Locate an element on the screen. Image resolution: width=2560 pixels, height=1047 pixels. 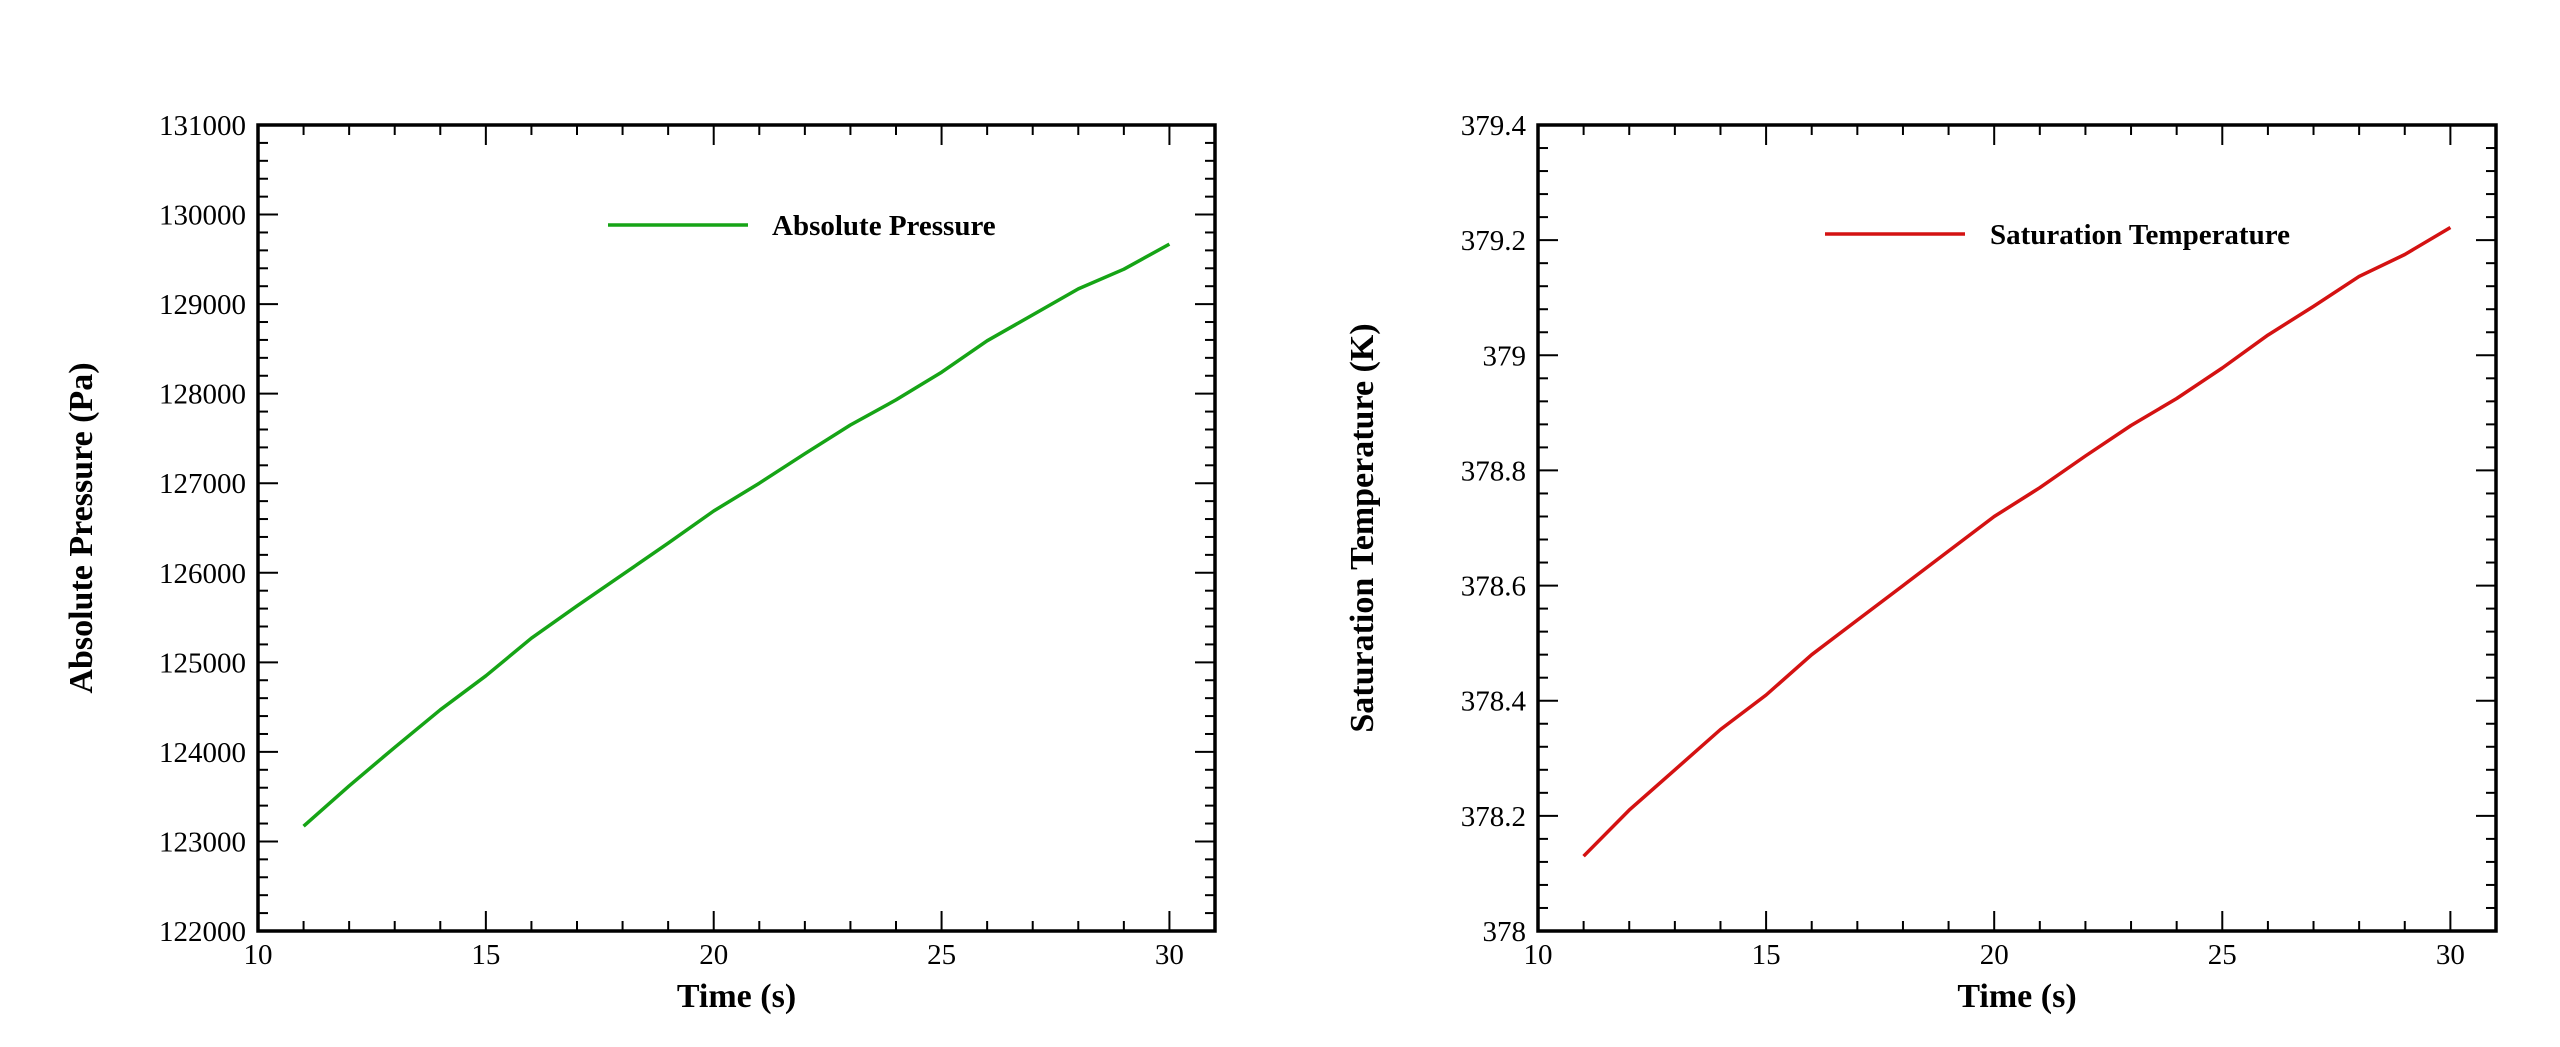
y-tick-label: 127000 is located at coordinates (202, 484).